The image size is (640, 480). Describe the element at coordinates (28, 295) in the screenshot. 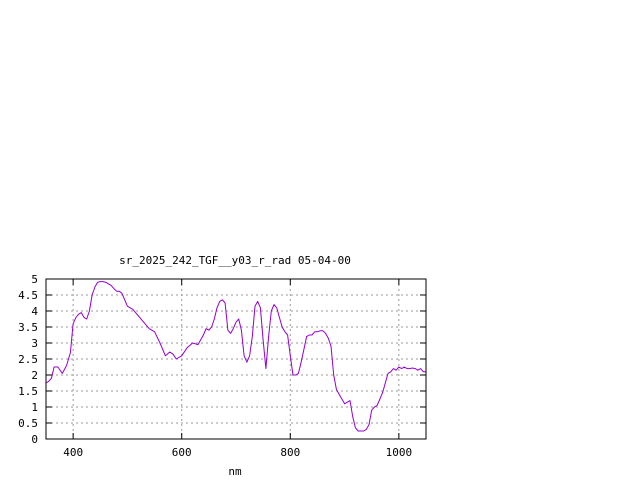

I see `y-tick-label: 4.5` at that location.